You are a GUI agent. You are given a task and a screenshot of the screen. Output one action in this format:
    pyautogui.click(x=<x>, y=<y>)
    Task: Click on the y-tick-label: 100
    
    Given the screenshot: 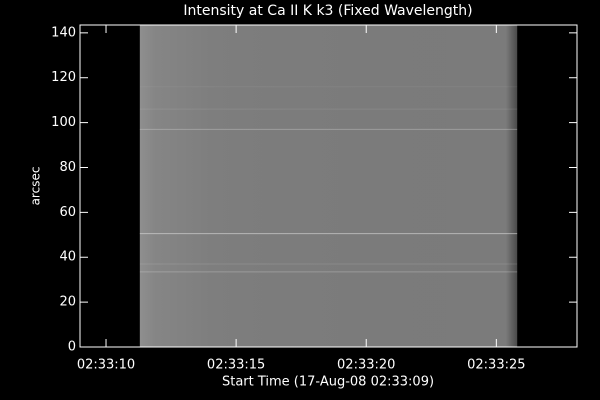 What is the action you would take?
    pyautogui.click(x=63, y=122)
    